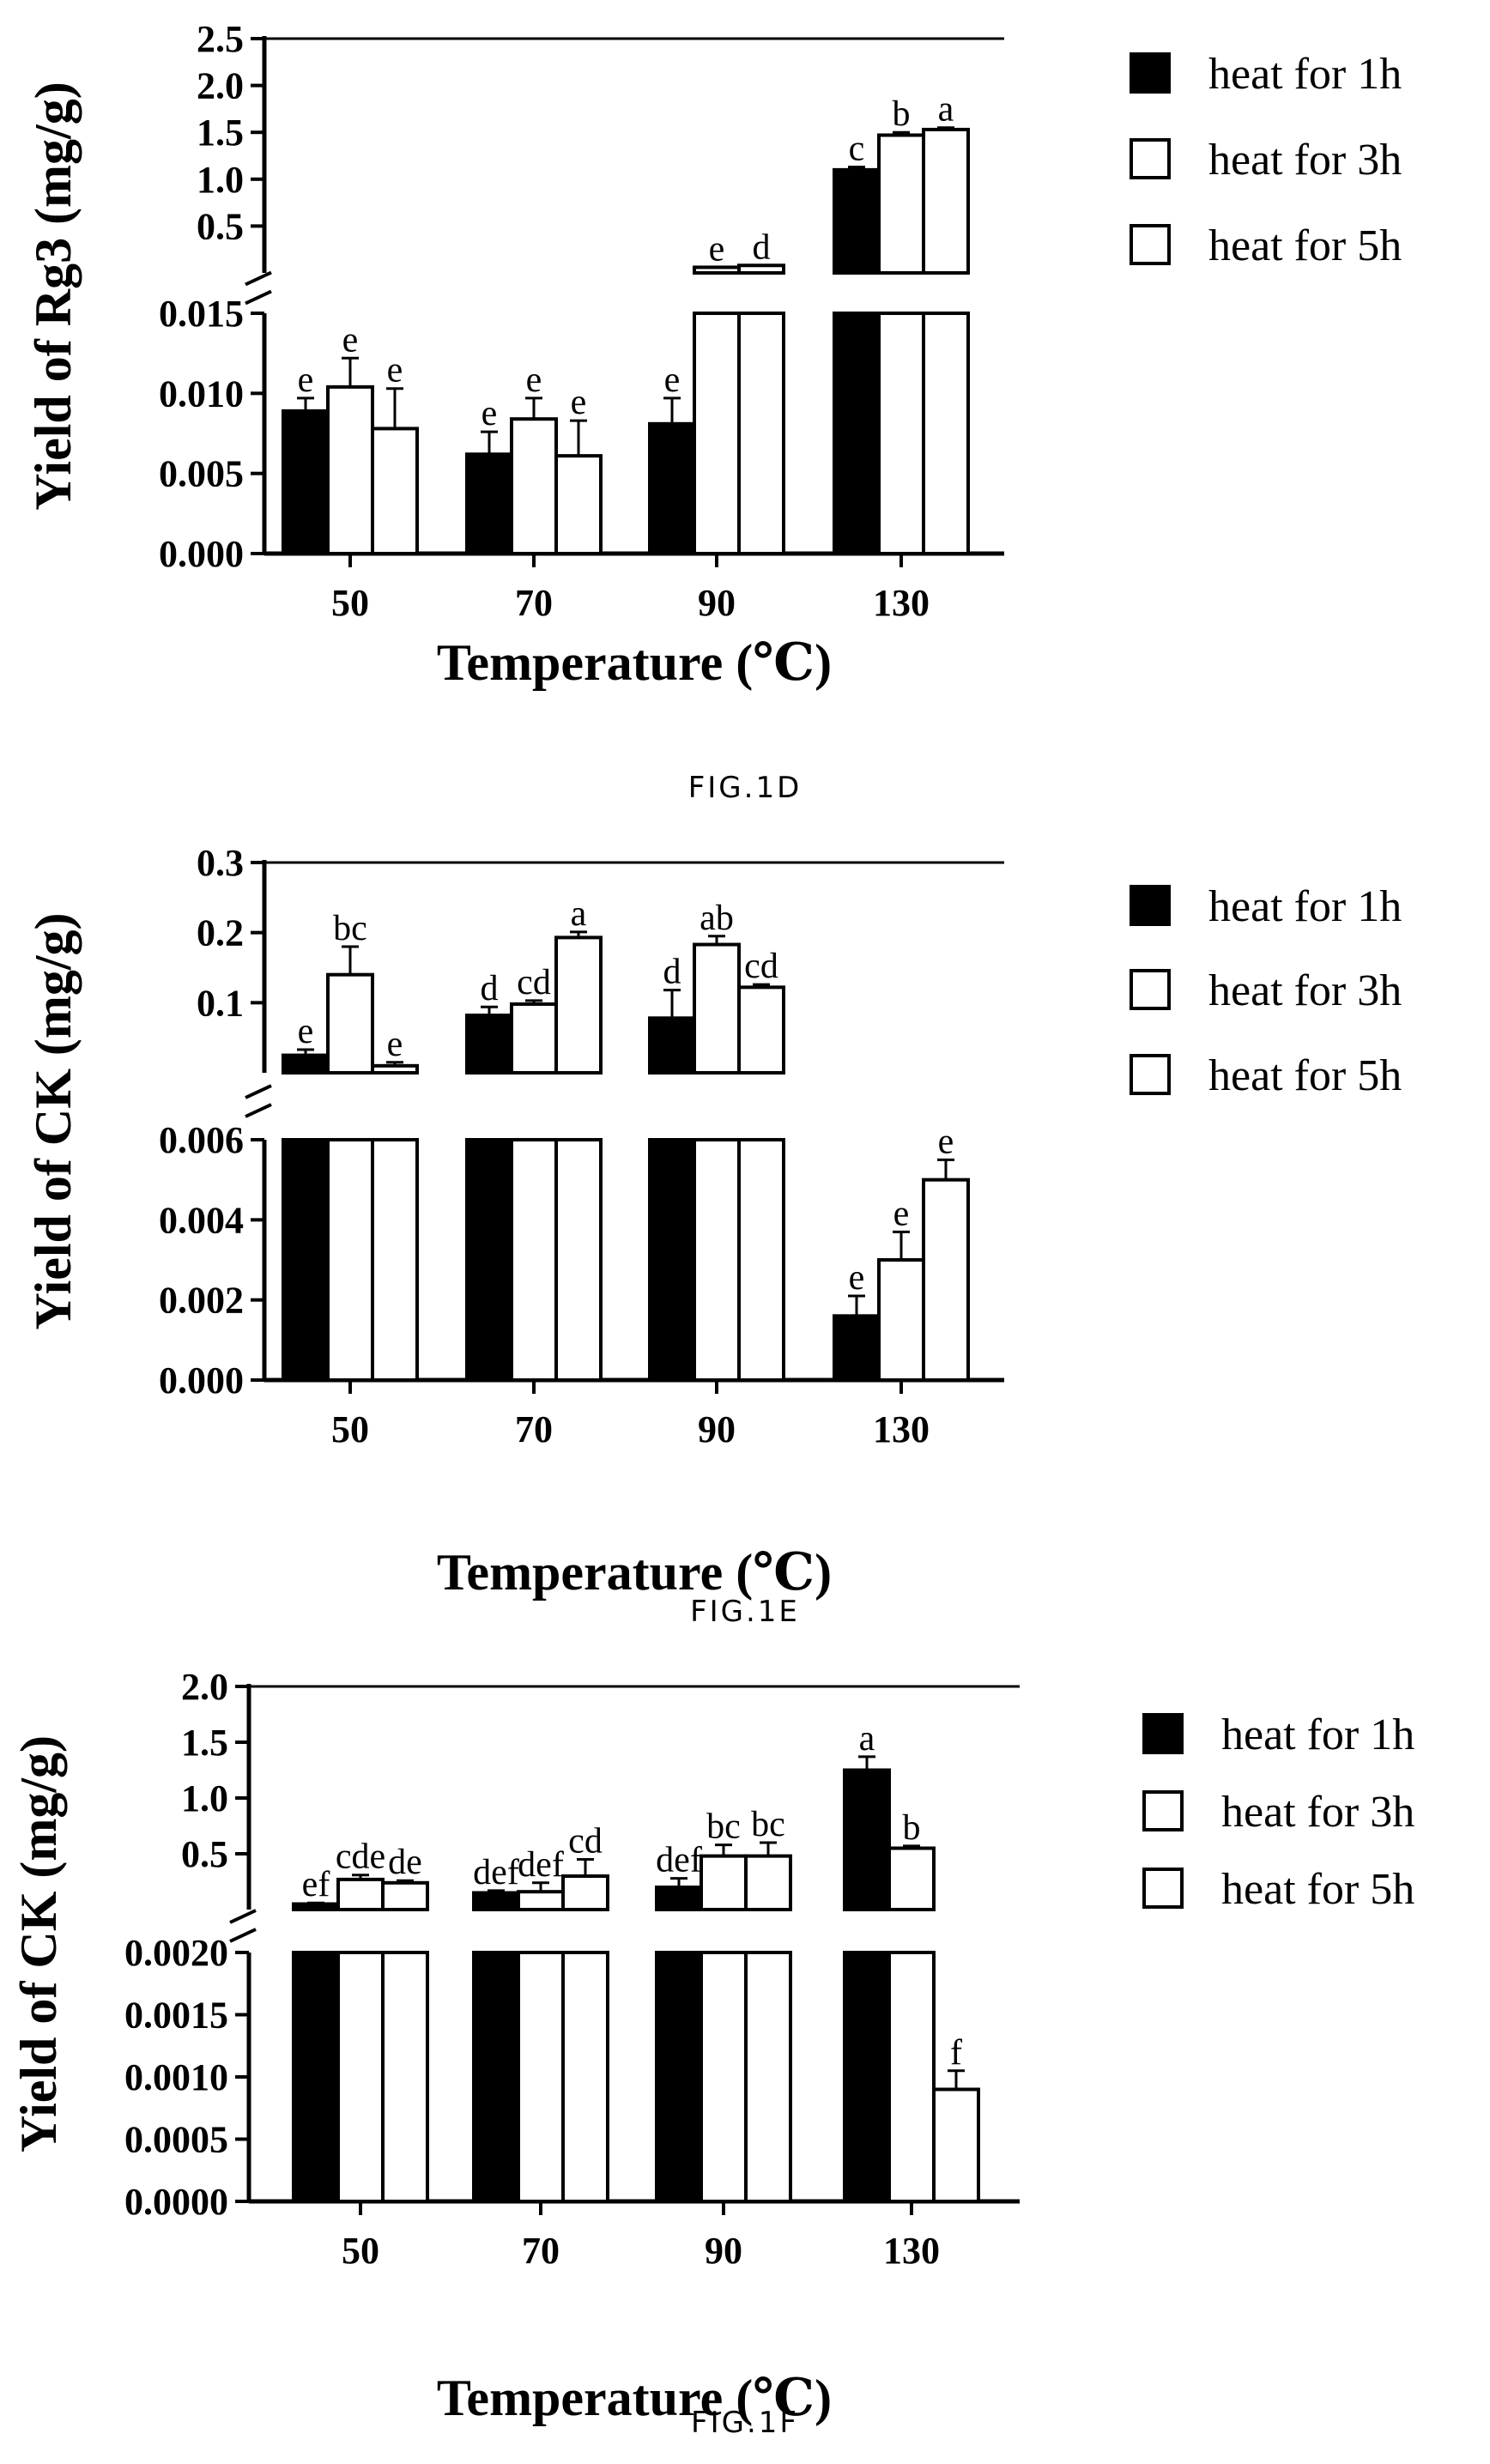  I want to click on y-axis-title: Yield of CK (mg/g), so click(53, 1120).